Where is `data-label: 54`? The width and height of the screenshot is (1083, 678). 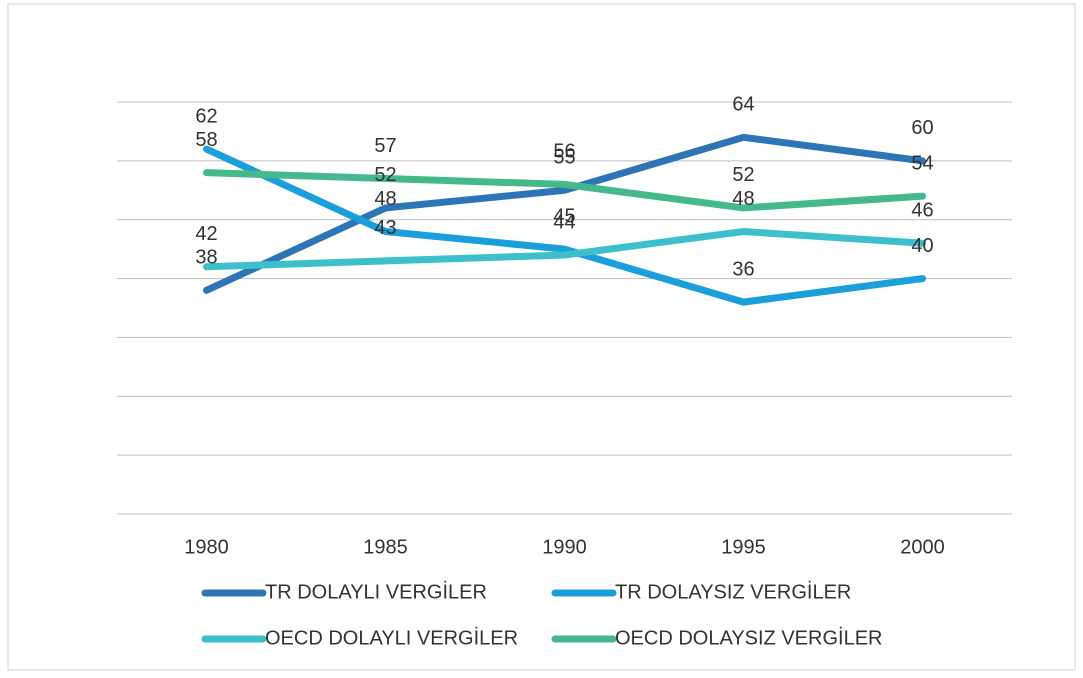
data-label: 54 is located at coordinates (922, 163).